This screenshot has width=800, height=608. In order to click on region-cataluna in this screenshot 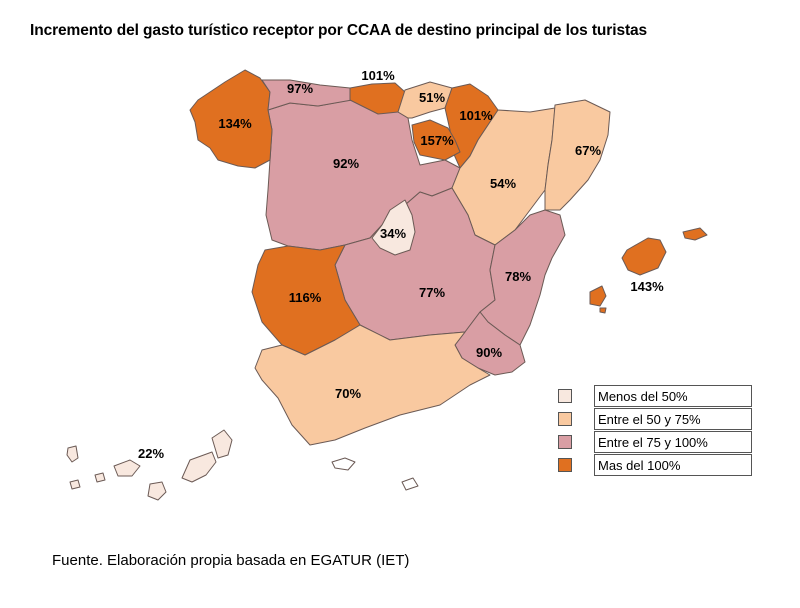, I will do `click(577, 155)`.